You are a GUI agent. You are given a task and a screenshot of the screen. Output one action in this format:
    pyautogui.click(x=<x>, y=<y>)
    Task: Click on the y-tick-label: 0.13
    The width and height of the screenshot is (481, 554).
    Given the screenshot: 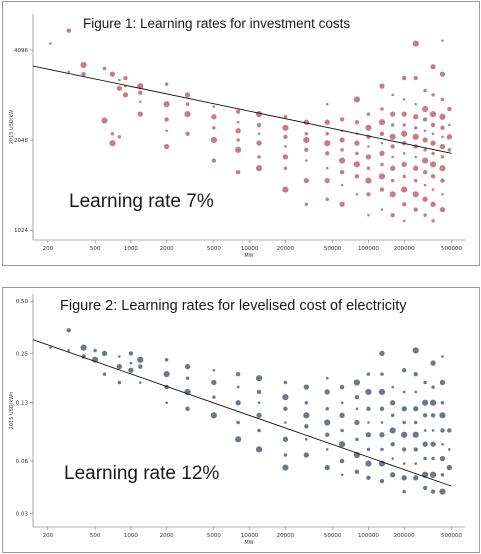 What is the action you would take?
    pyautogui.click(x=22, y=404)
    